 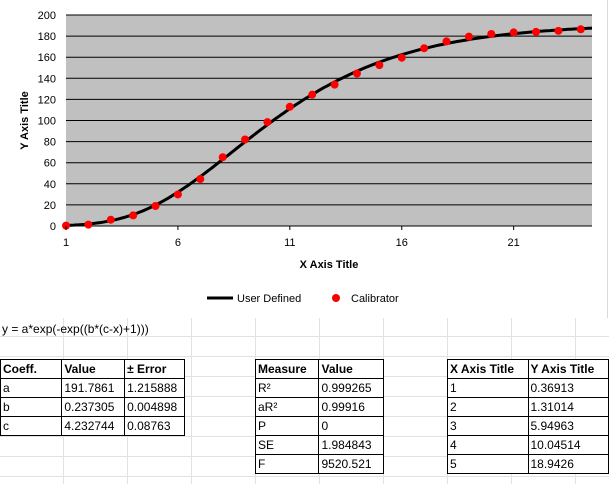 What do you see at coordinates (154, 407) in the screenshot?
I see `coeff-table-cell: 0.004898` at bounding box center [154, 407].